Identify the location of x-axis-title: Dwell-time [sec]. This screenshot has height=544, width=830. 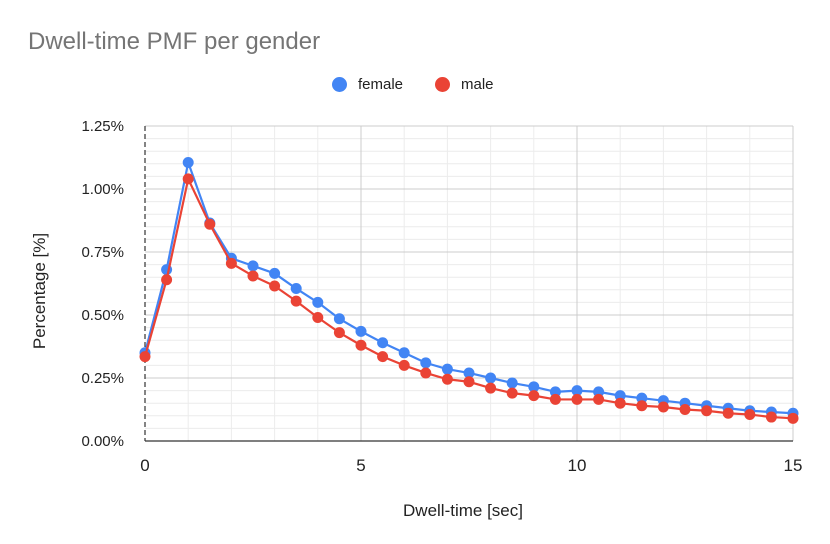
(463, 510).